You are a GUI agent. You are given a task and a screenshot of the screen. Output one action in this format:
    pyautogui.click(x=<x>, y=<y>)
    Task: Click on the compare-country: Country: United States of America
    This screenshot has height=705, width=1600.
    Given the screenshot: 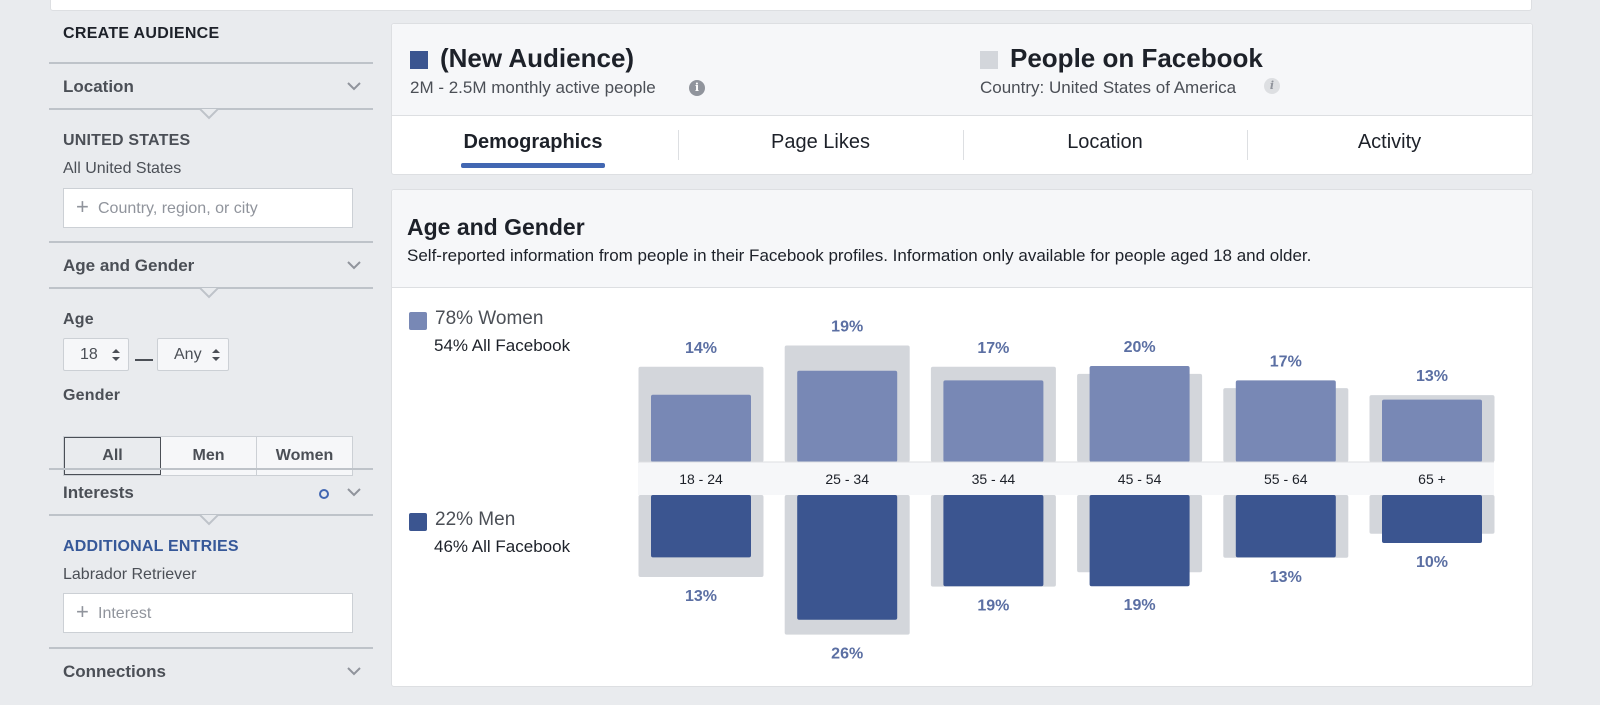 What is the action you would take?
    pyautogui.click(x=1108, y=87)
    